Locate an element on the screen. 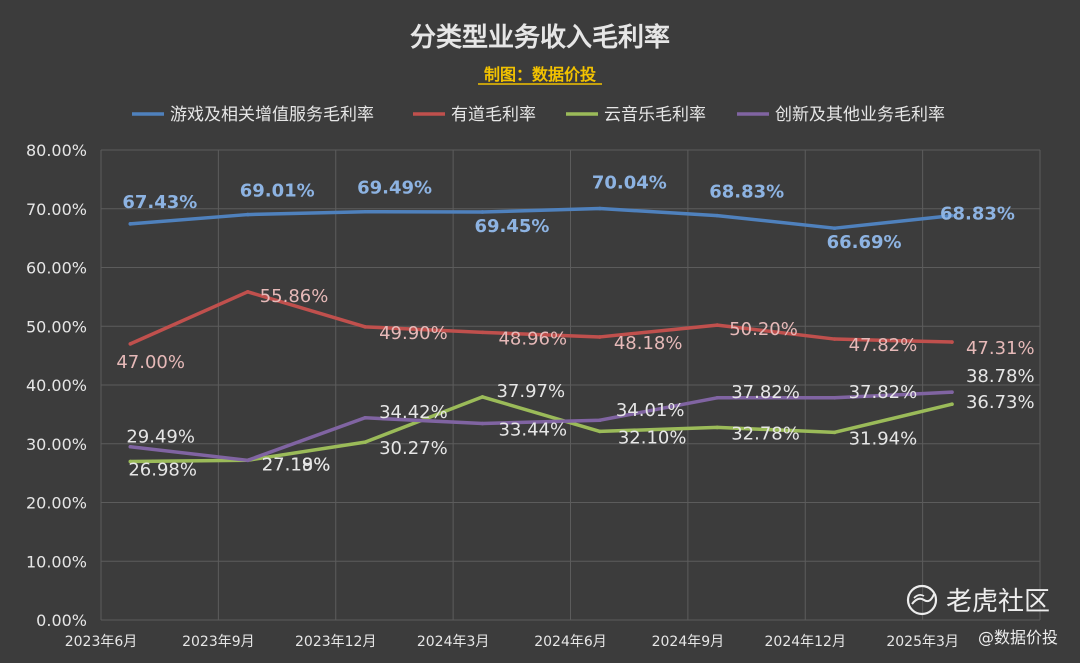 Image resolution: width=1080 pixels, height=663 pixels. data-label: 37.97% is located at coordinates (530, 391).